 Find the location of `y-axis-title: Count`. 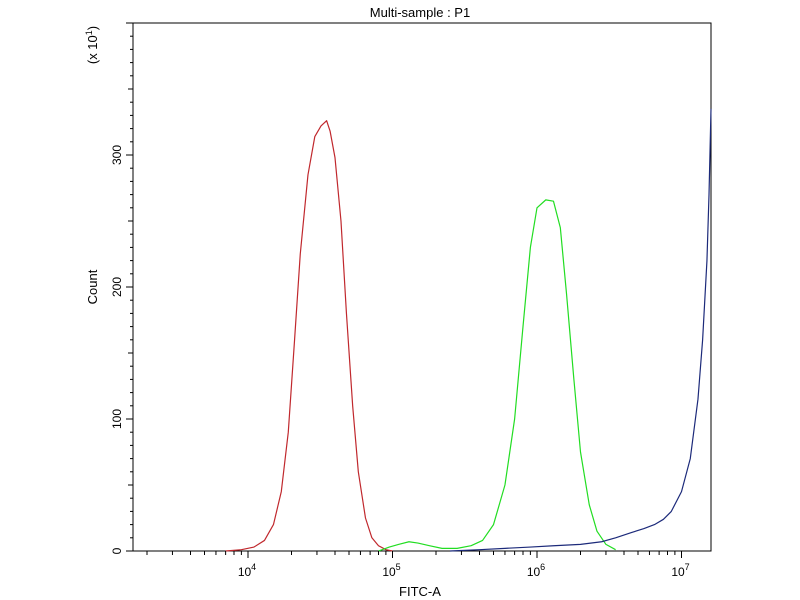

y-axis-title: Count is located at coordinates (92, 286).